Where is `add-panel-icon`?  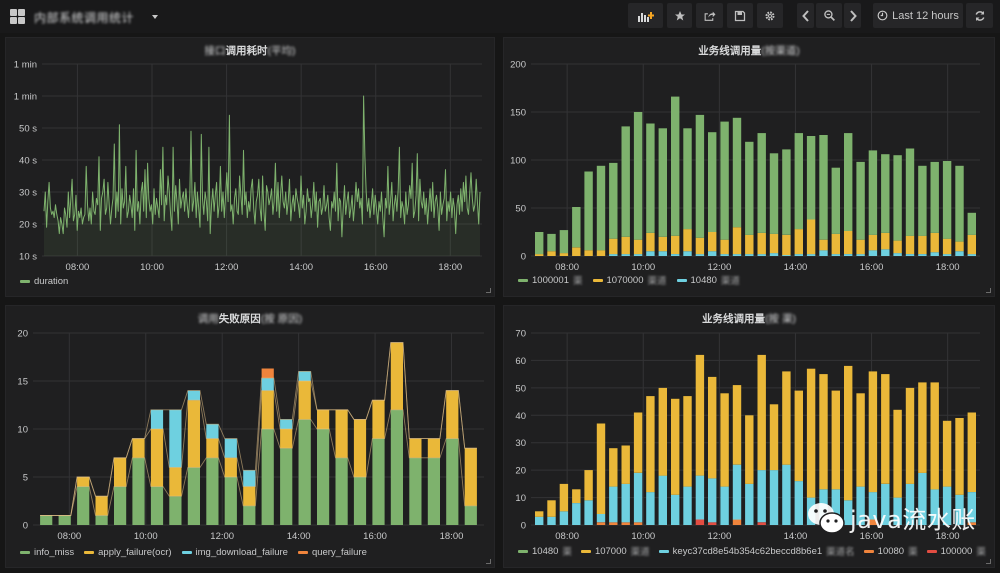 add-panel-icon is located at coordinates (645, 16).